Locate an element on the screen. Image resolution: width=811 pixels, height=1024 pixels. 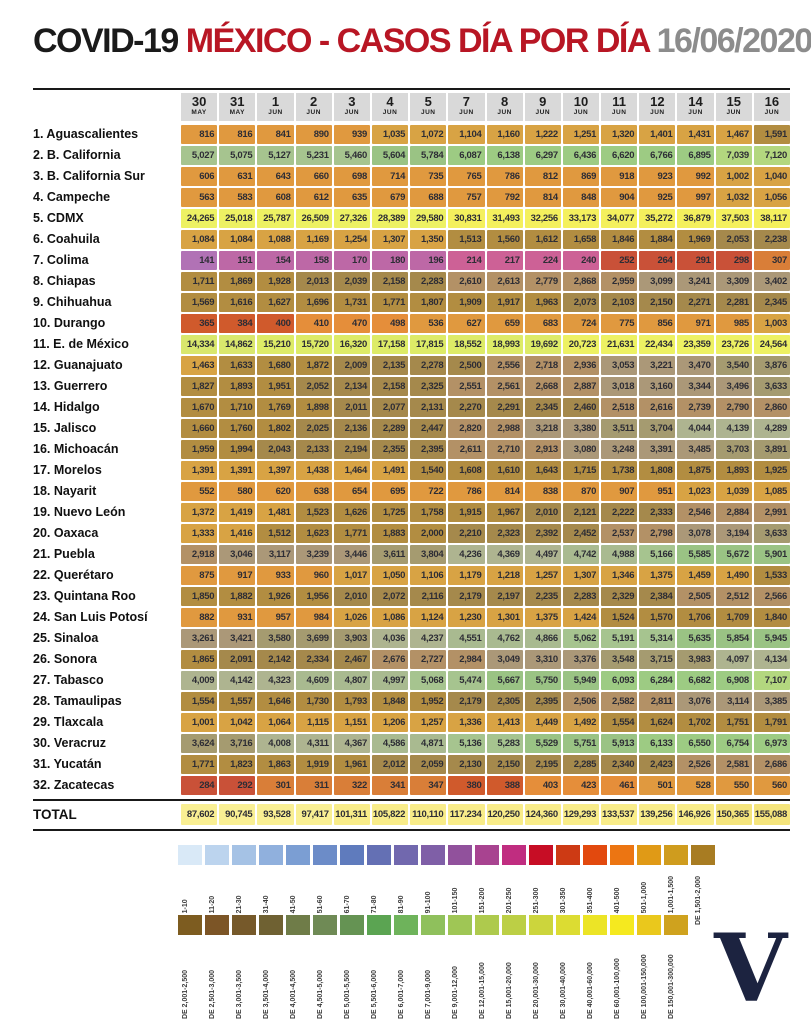
case-cell: 1,042 is located at coordinates (237, 722).